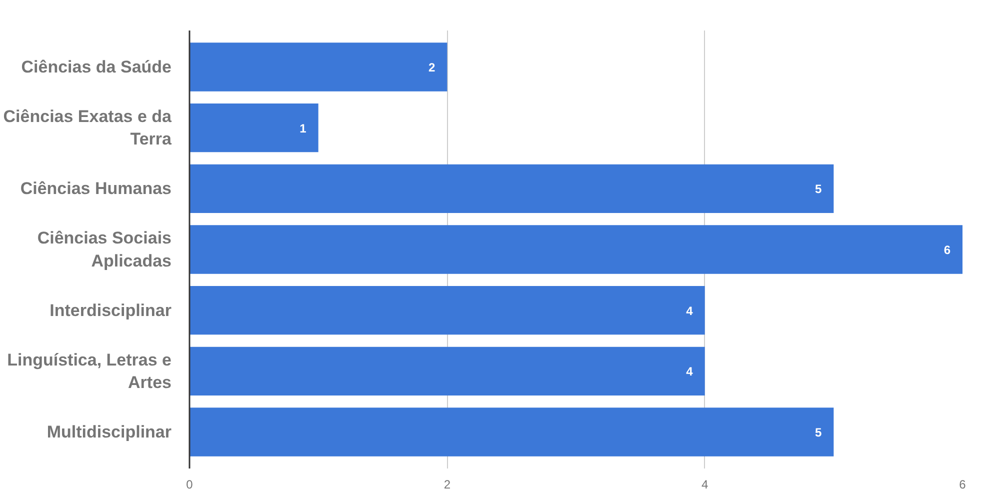 This screenshot has width=987, height=491. Describe the element at coordinates (447, 484) in the screenshot. I see `x-tick-label: 2` at that location.